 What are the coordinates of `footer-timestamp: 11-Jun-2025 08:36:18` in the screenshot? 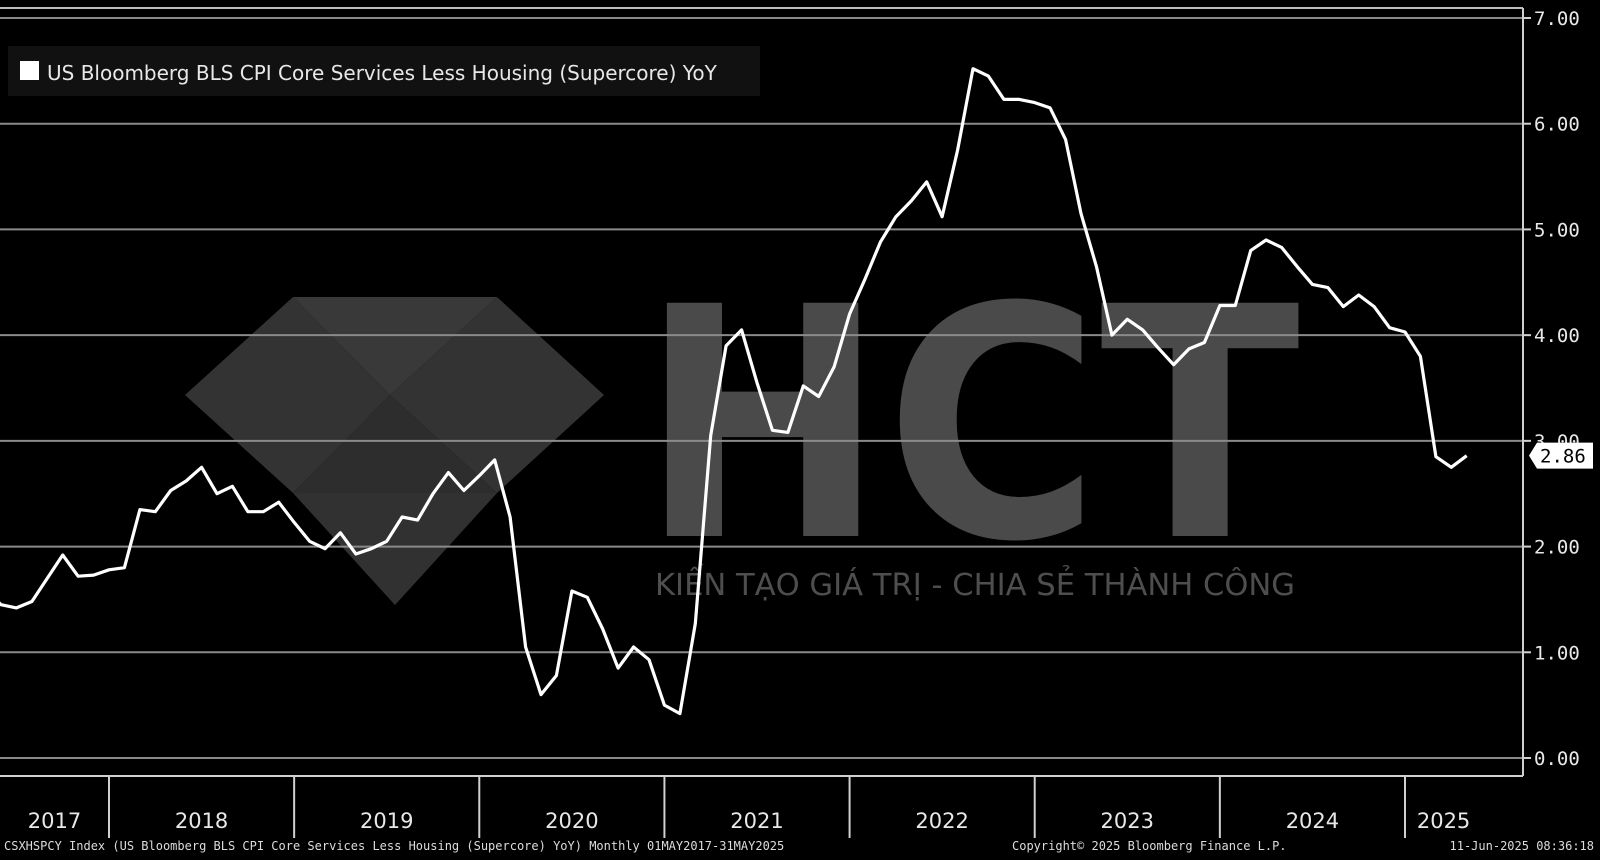 It's located at (1522, 846).